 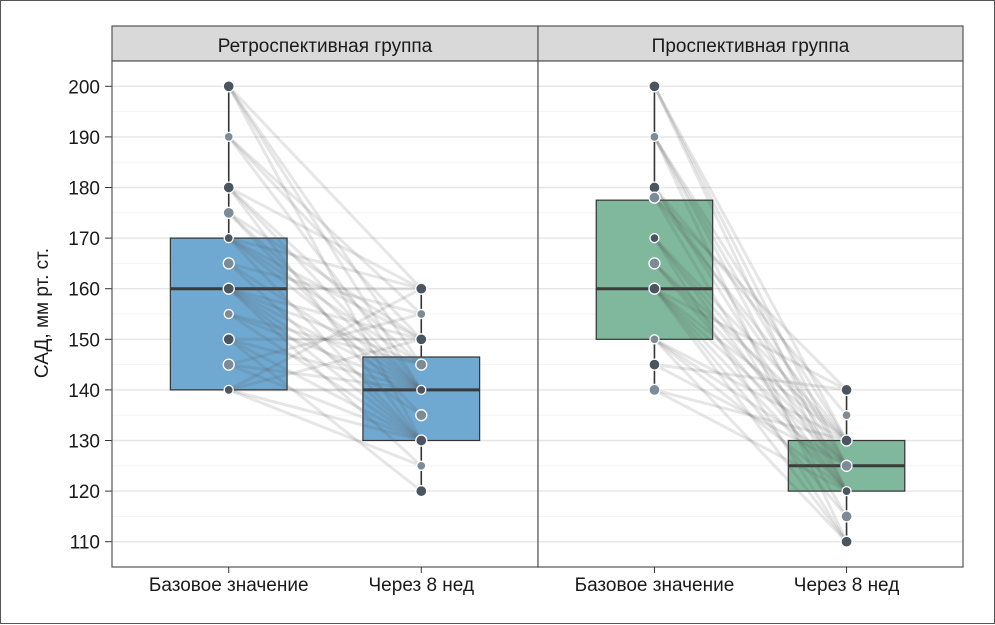 I want to click on y-tick-label: 120, so click(x=84, y=492).